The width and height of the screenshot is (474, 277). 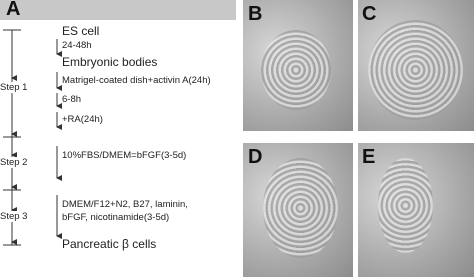 What do you see at coordinates (109, 244) in the screenshot?
I see `stage: Pancreatic β cells` at bounding box center [109, 244].